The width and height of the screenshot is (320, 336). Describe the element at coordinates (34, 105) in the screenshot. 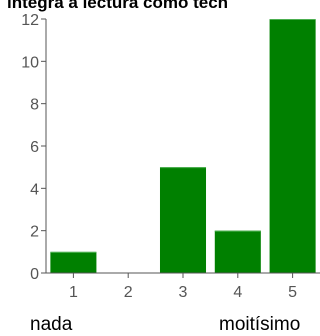

I see `y-tick-label: 8` at that location.